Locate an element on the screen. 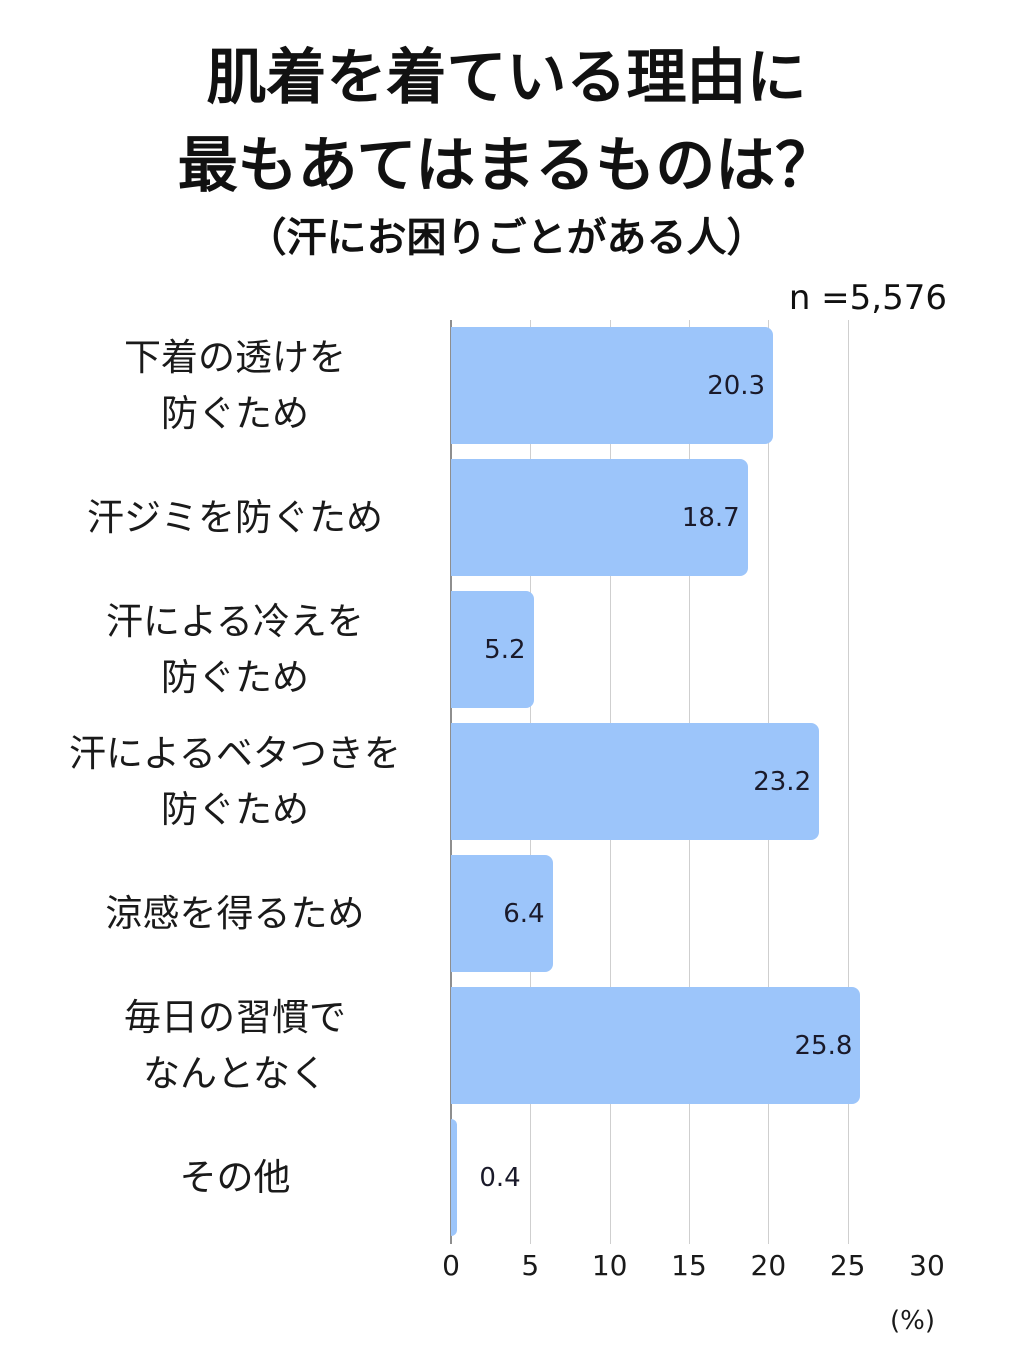 This screenshot has height=1350, width=1013. category-label: 汗による冷えを 防ぐため is located at coordinates (235, 649).